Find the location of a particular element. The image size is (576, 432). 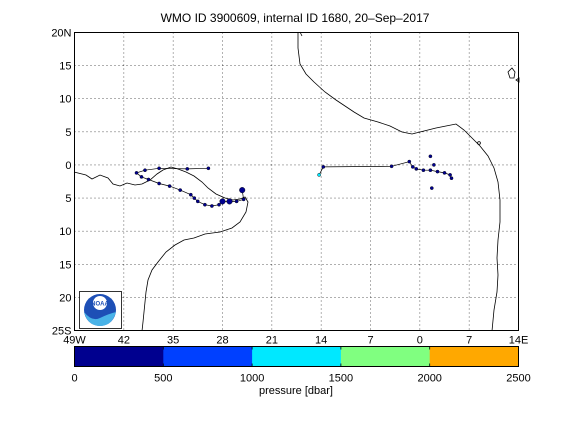

lon-tick-label: 0 is located at coordinates (420, 341).